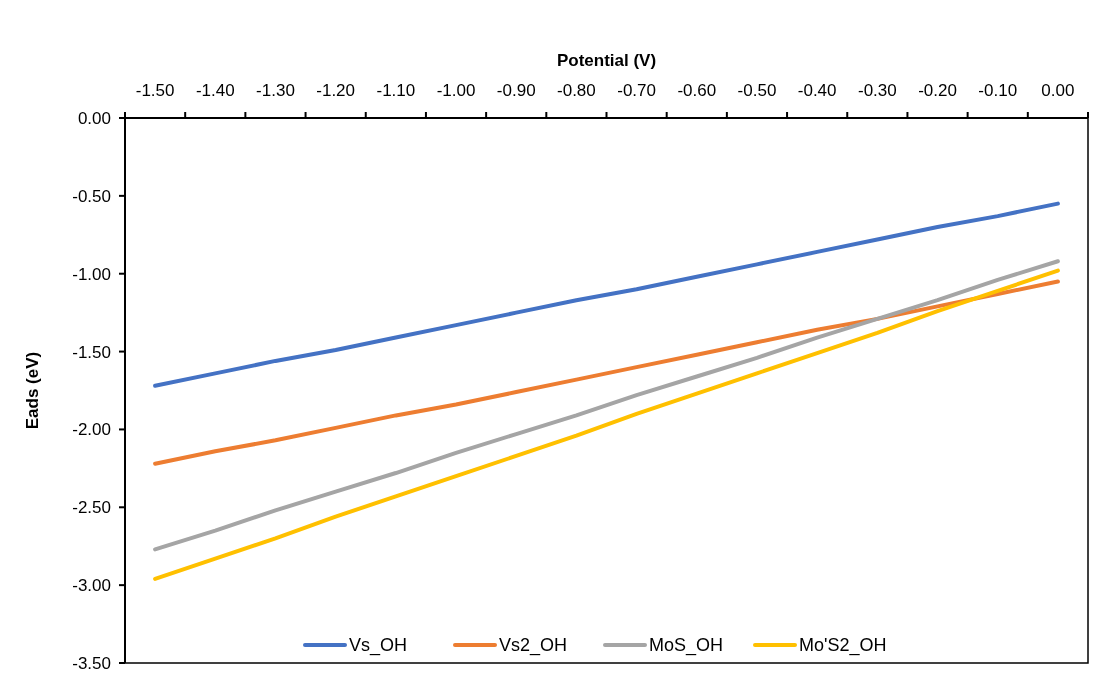 This screenshot has height=681, width=1114. What do you see at coordinates (686, 646) in the screenshot?
I see `legend-label: MoS_OH` at bounding box center [686, 646].